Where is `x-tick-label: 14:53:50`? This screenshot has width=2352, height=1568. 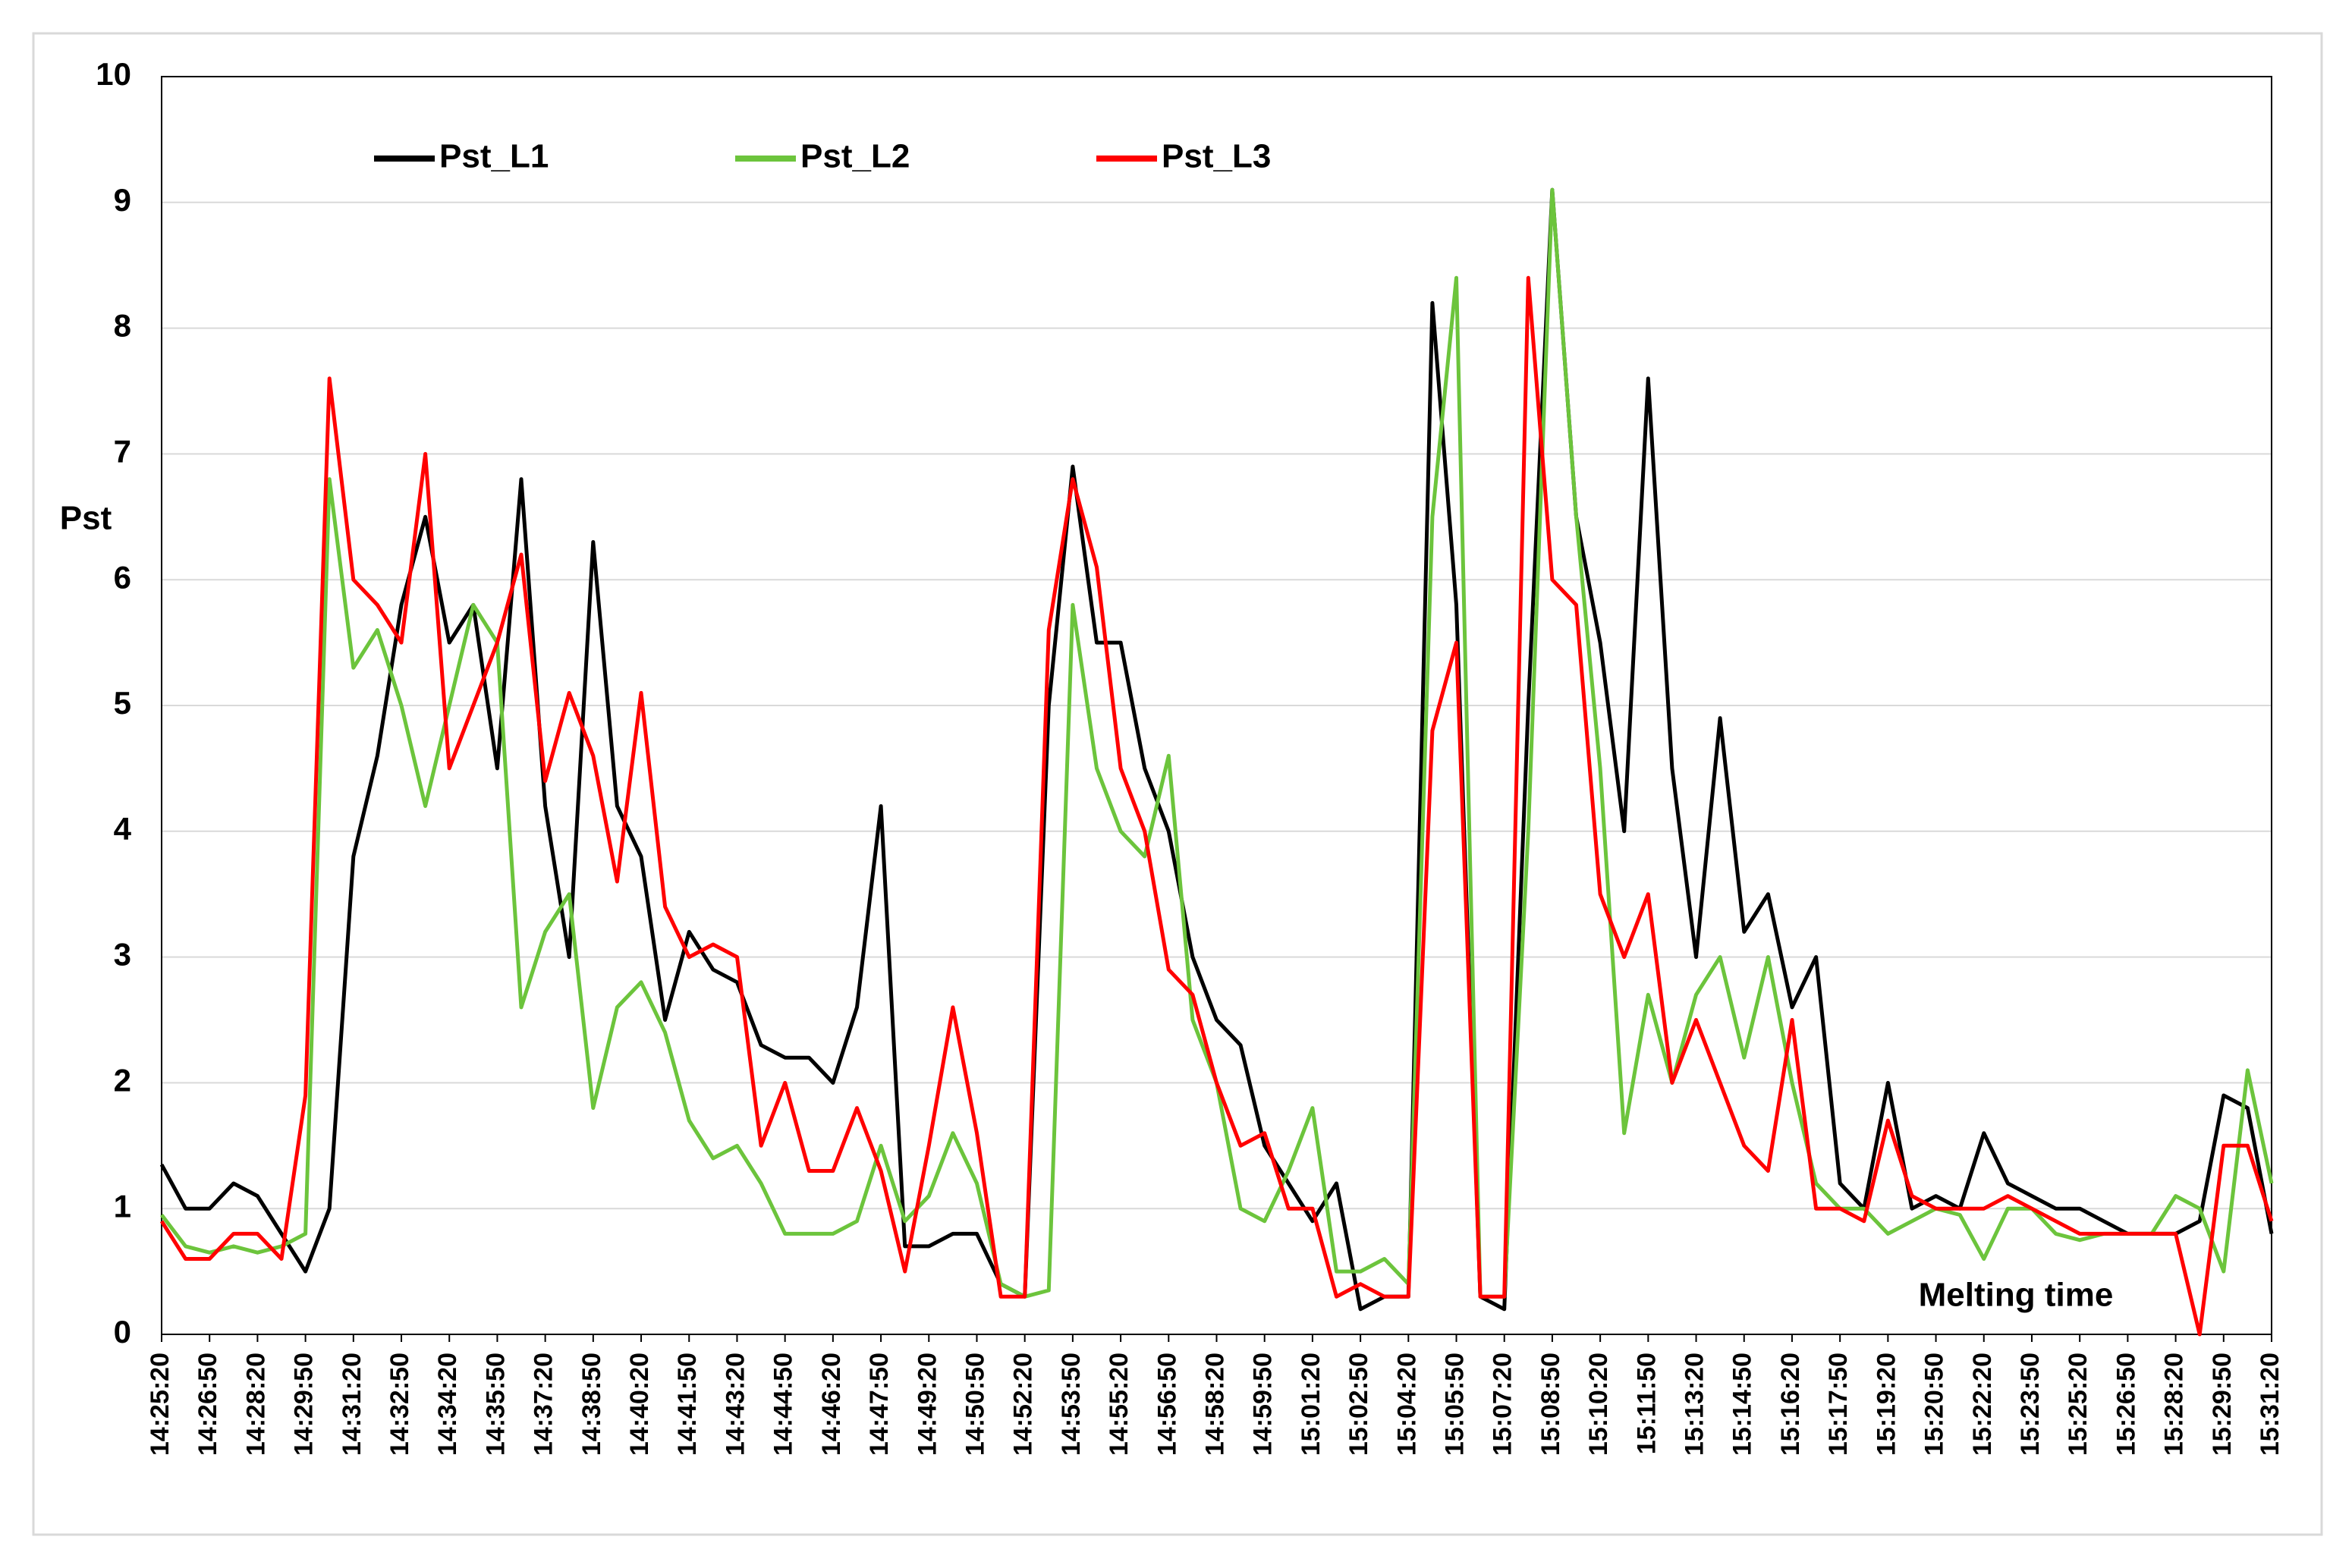
x-tick-label: 14:53:50 is located at coordinates (1071, 1404).